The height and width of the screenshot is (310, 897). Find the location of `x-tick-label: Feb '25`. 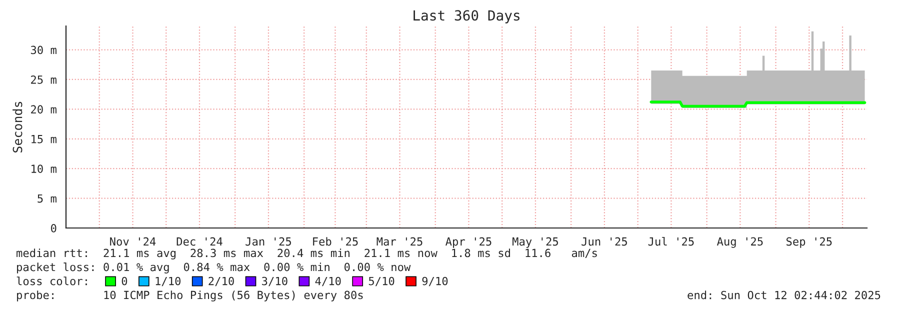

x-tick-label: Feb '25 is located at coordinates (335, 241).